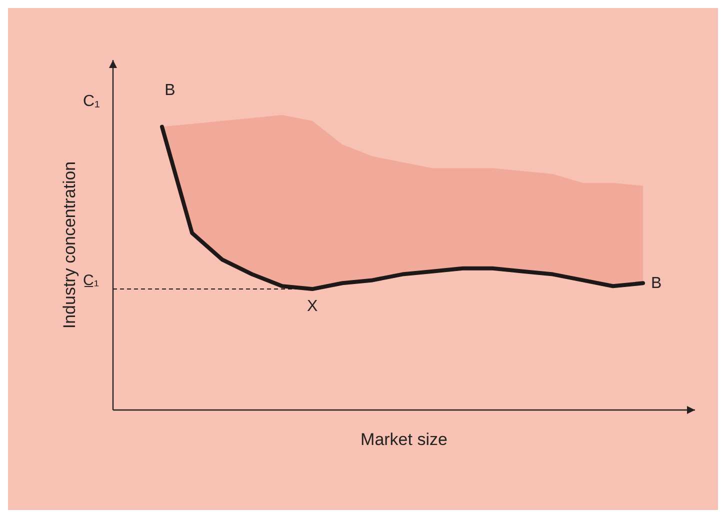  Describe the element at coordinates (91, 101) in the screenshot. I see `text: C₁` at that location.